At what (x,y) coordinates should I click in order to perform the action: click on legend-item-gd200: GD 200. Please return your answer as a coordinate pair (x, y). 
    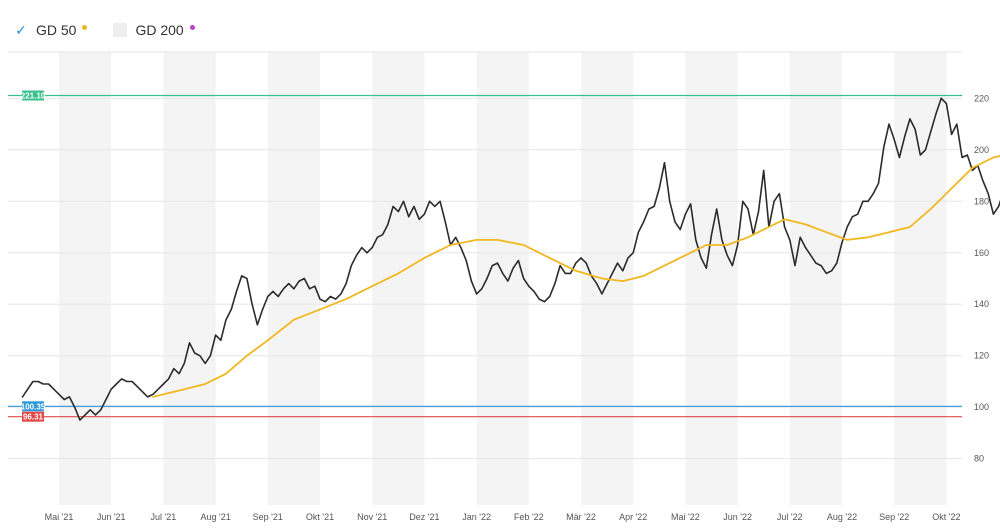
    Looking at the image, I should click on (154, 30).